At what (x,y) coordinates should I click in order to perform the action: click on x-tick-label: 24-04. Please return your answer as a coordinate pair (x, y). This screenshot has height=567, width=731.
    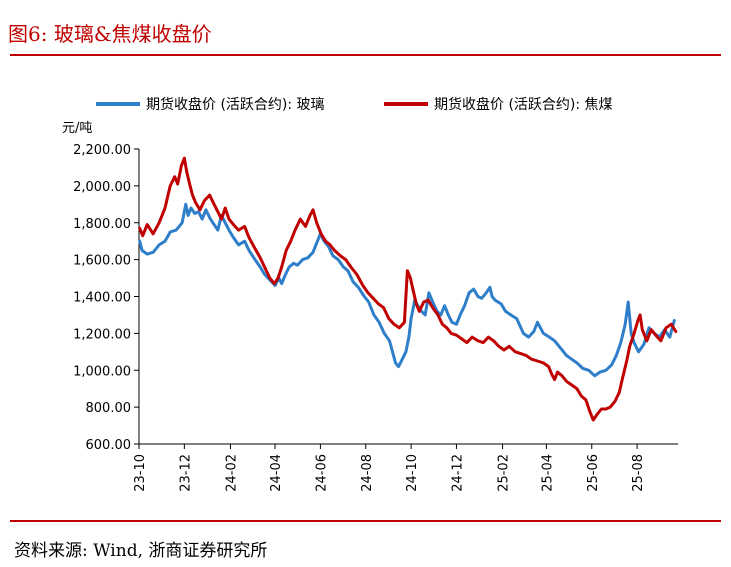
    Looking at the image, I should click on (276, 473).